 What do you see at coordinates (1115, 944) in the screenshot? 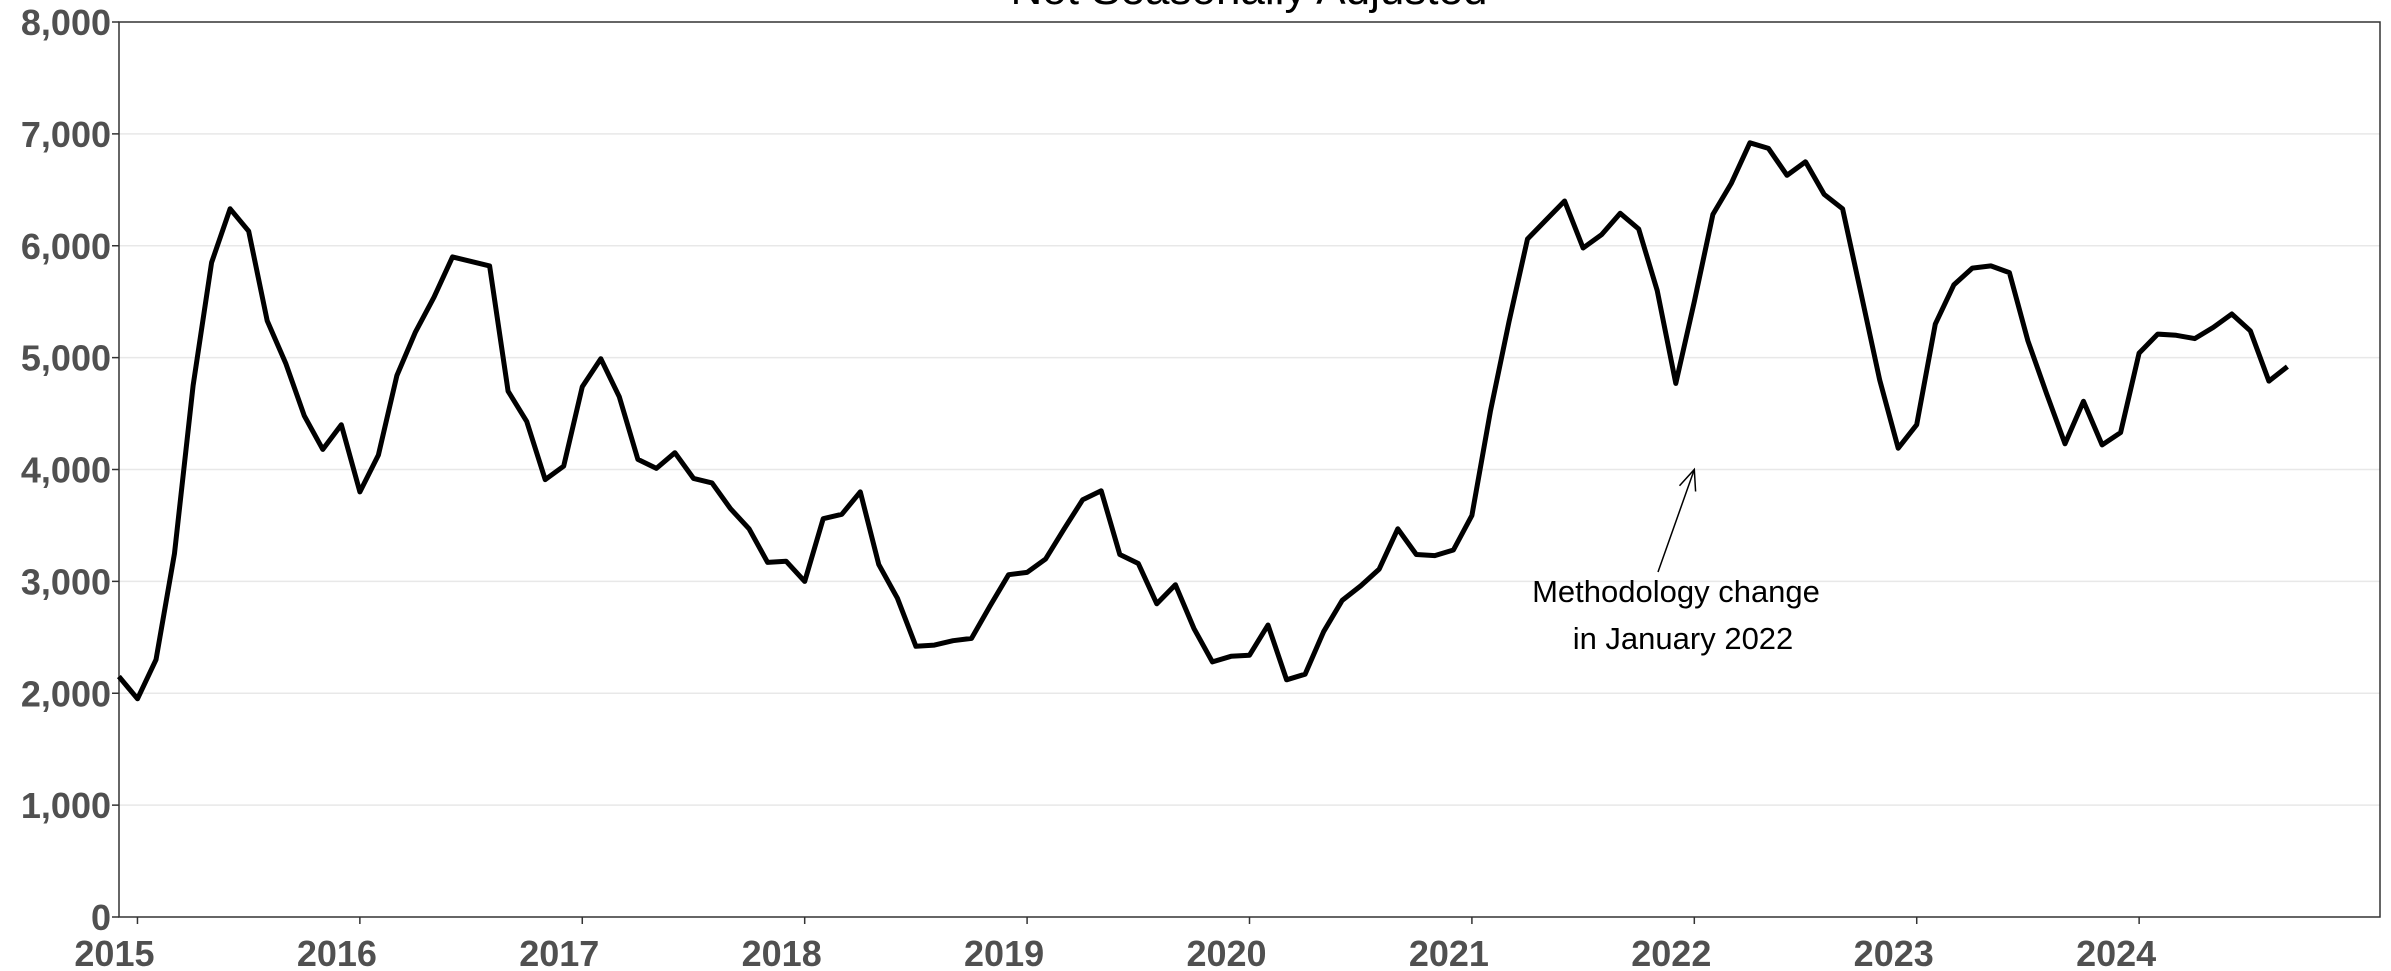
I see `x-axis-ticks: 2015 2016 2017 2018 2019 2020 2021 2022 2023 2024` at bounding box center [1115, 944].